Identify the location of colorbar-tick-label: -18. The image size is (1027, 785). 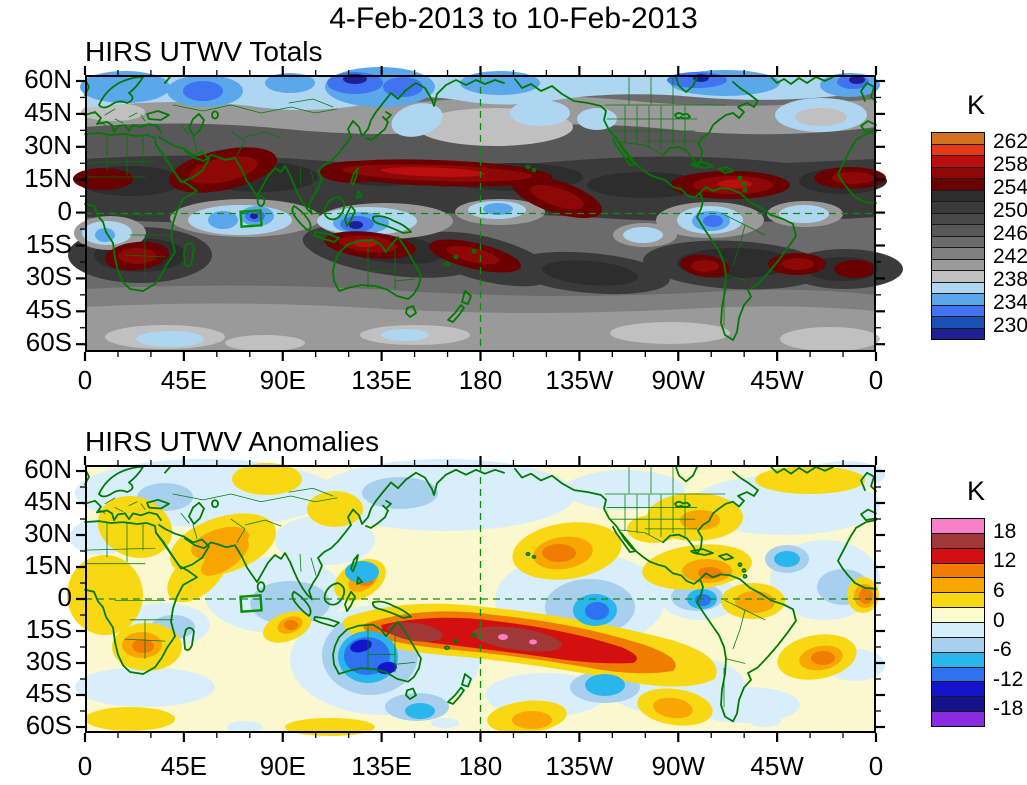
(1008, 709).